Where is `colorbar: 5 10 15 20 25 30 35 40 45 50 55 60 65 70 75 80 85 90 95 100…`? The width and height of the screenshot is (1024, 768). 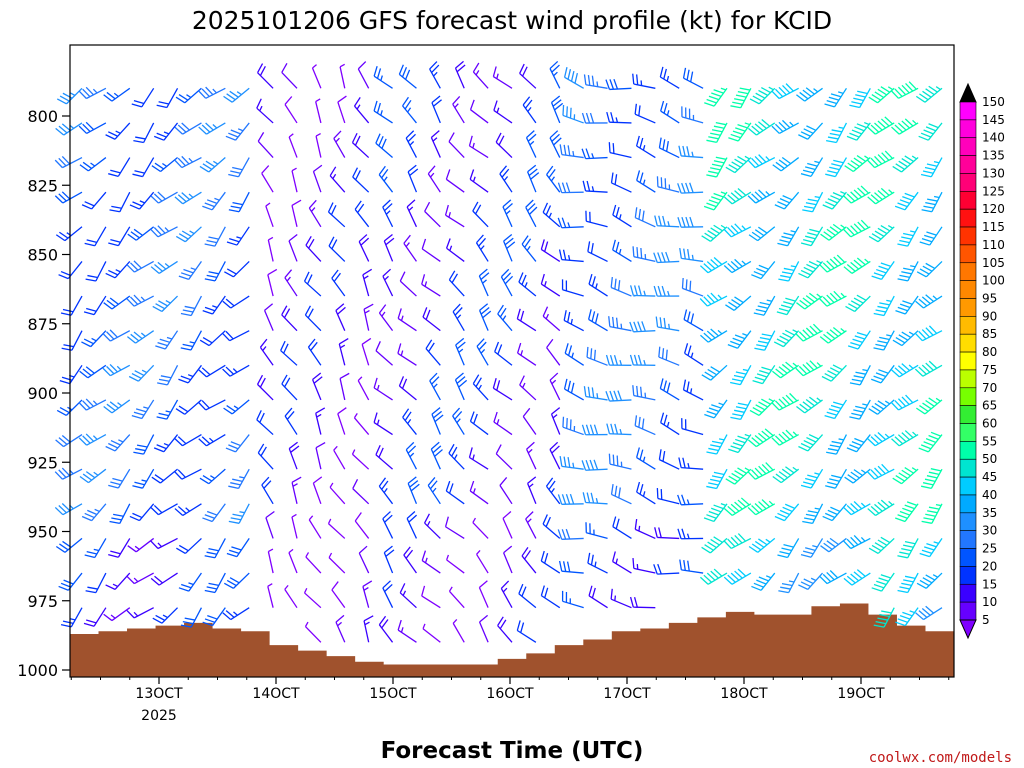
colorbar: 5 10 15 20 25 30 35 40 45 50 55 60 65 70 75 80 85 90 95 100… is located at coordinates (982, 361).